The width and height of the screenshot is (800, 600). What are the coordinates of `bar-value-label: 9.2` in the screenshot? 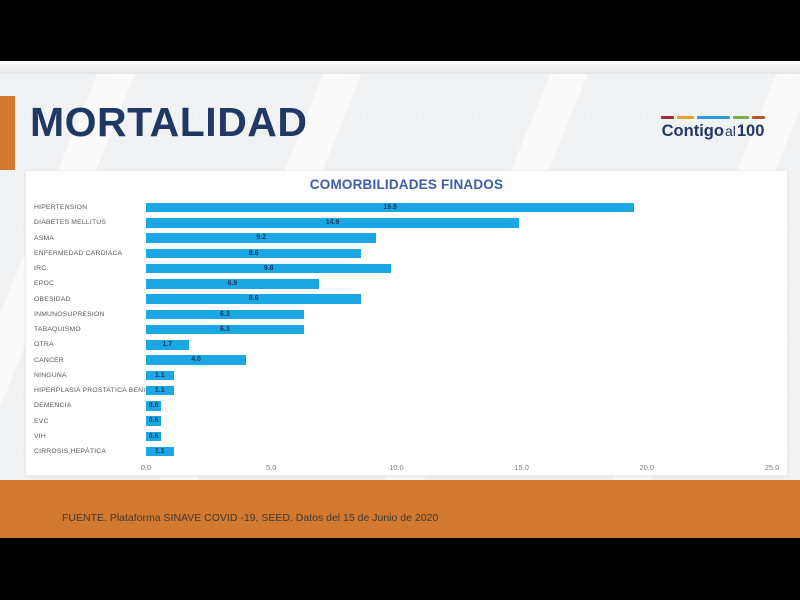 It's located at (261, 238).